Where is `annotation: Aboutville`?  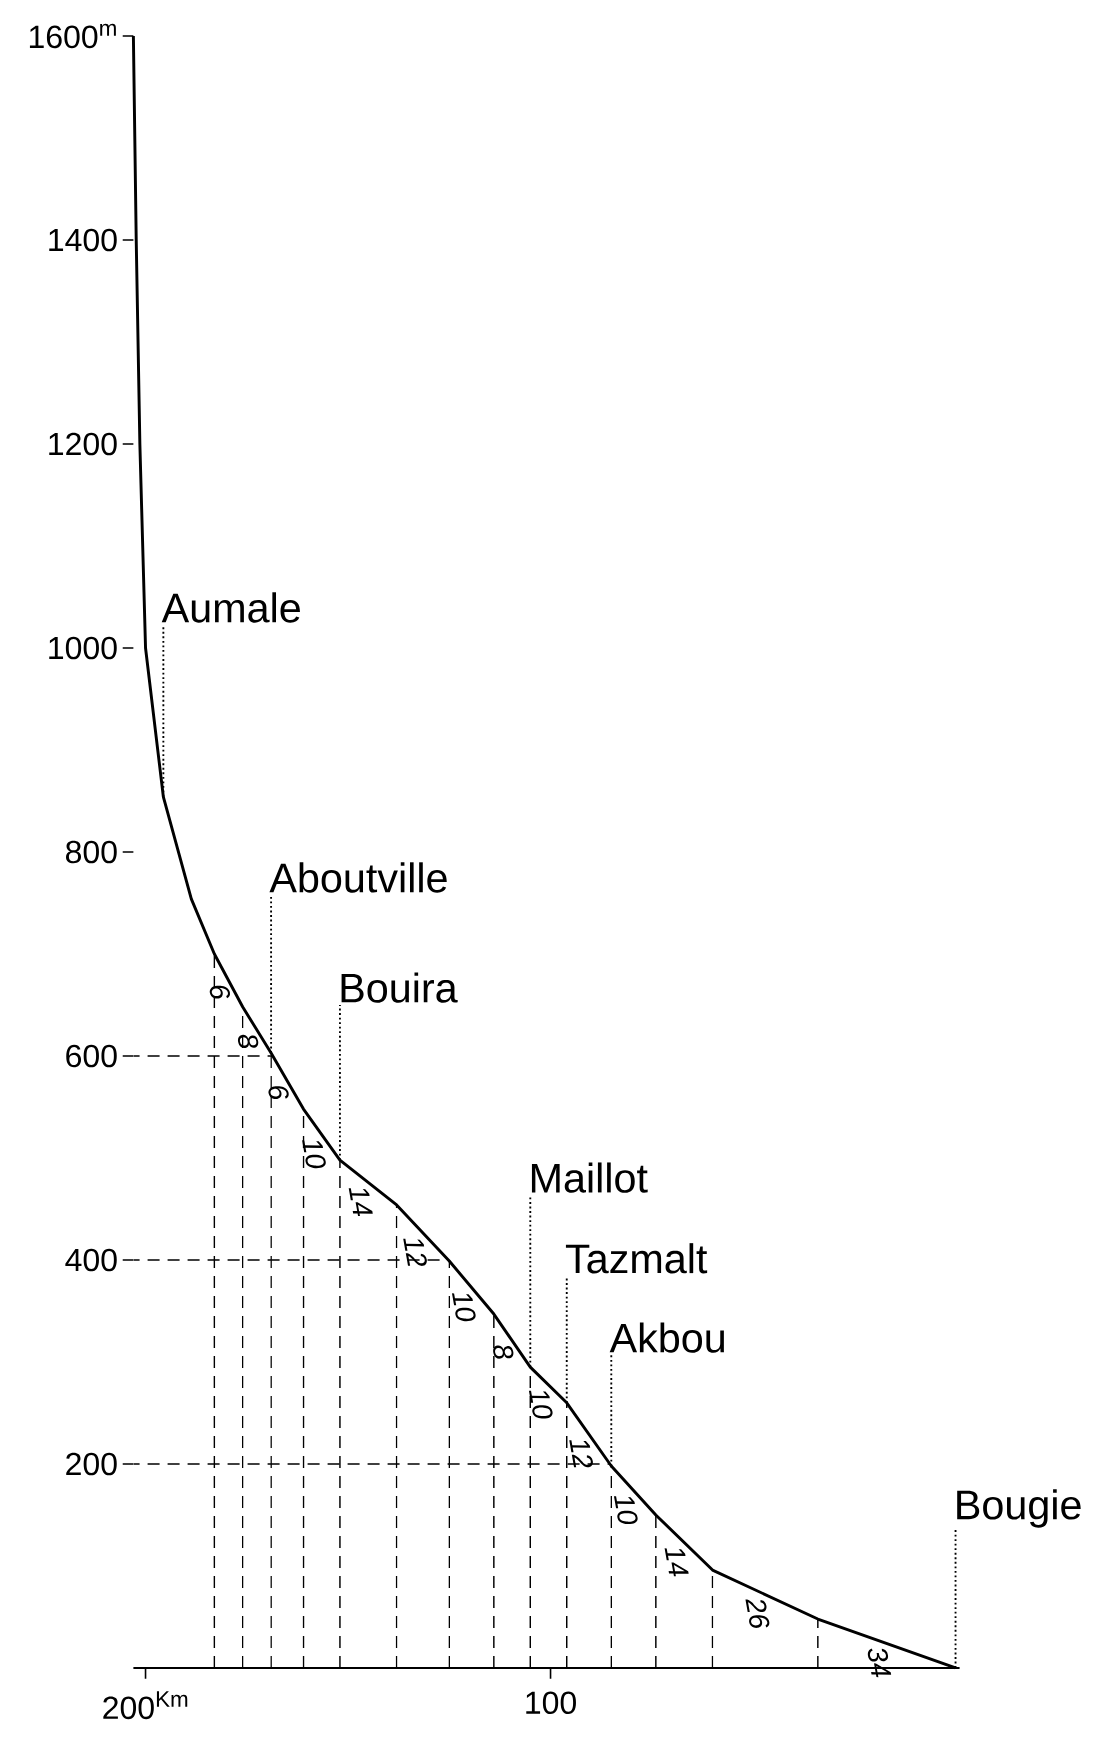 annotation: Aboutville is located at coordinates (358, 877).